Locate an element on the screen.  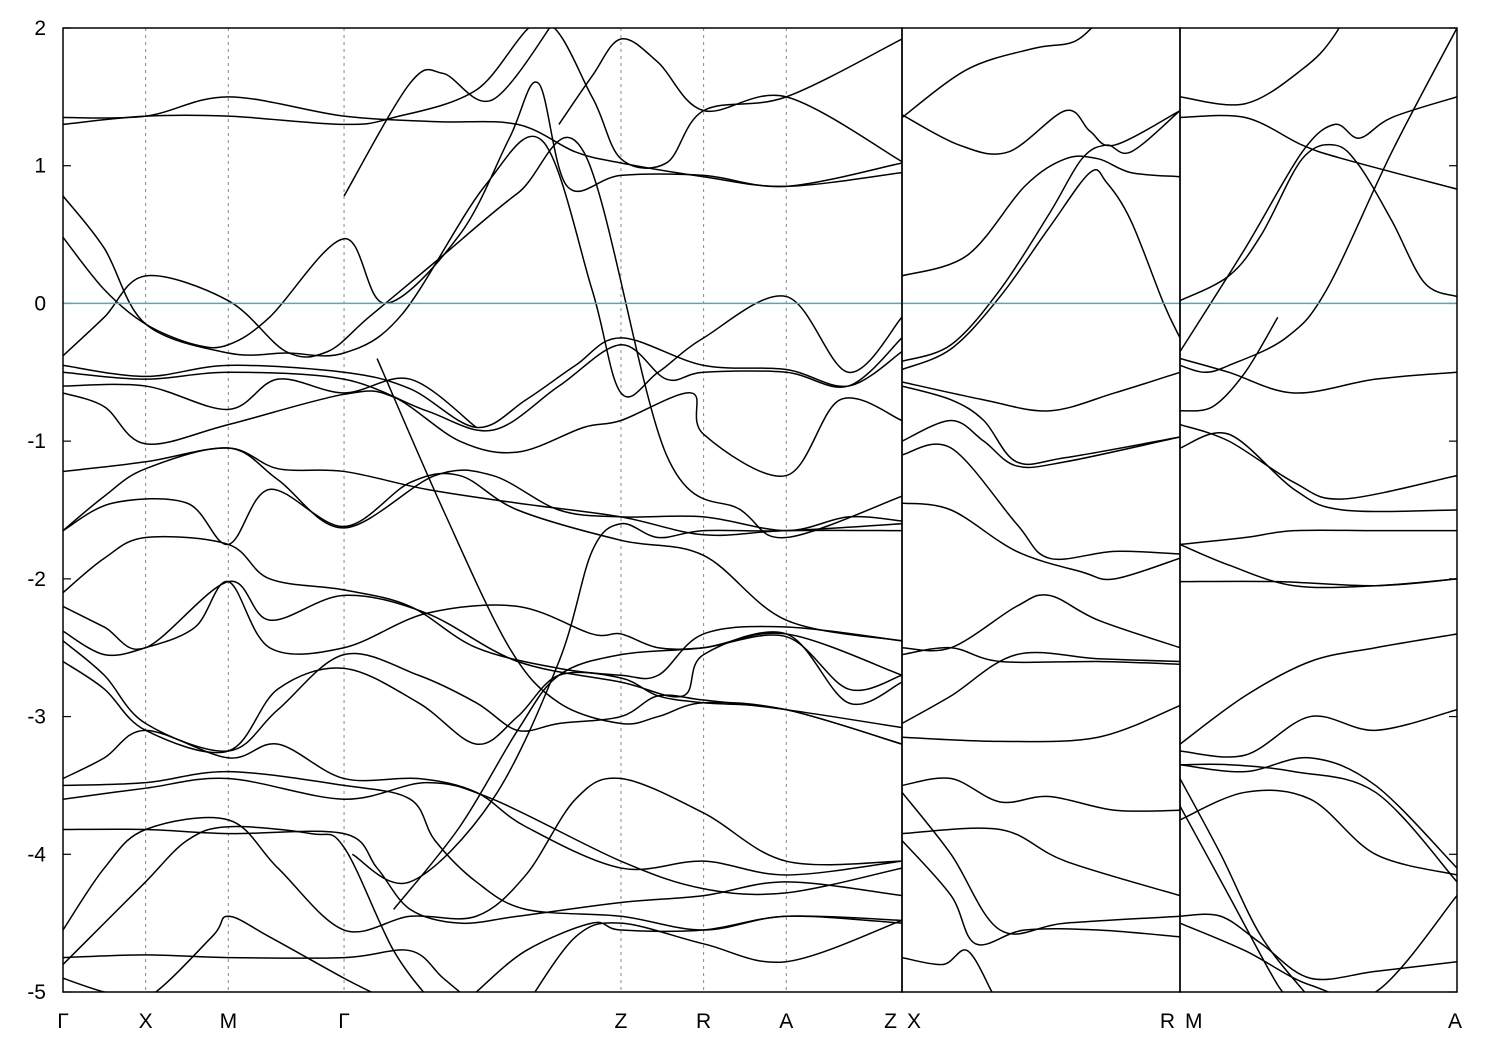
y-tick-label: -3 is located at coordinates (36, 717).